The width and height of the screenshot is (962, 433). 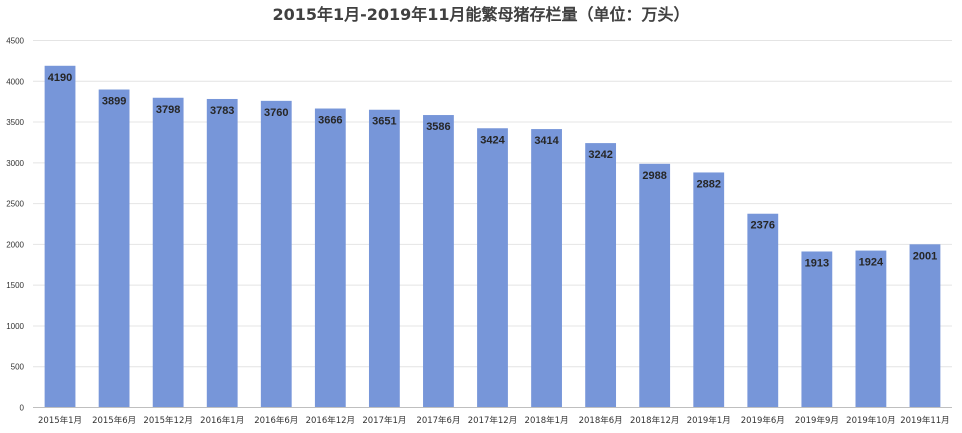 I want to click on data-label: 3666, so click(x=330, y=121).